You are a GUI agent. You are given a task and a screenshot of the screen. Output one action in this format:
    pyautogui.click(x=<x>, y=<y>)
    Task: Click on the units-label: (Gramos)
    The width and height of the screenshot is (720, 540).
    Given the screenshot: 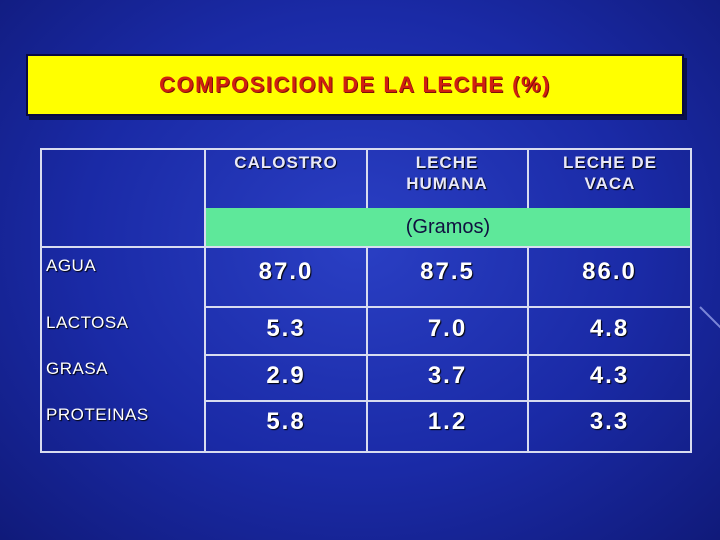 What is the action you would take?
    pyautogui.click(x=448, y=226)
    